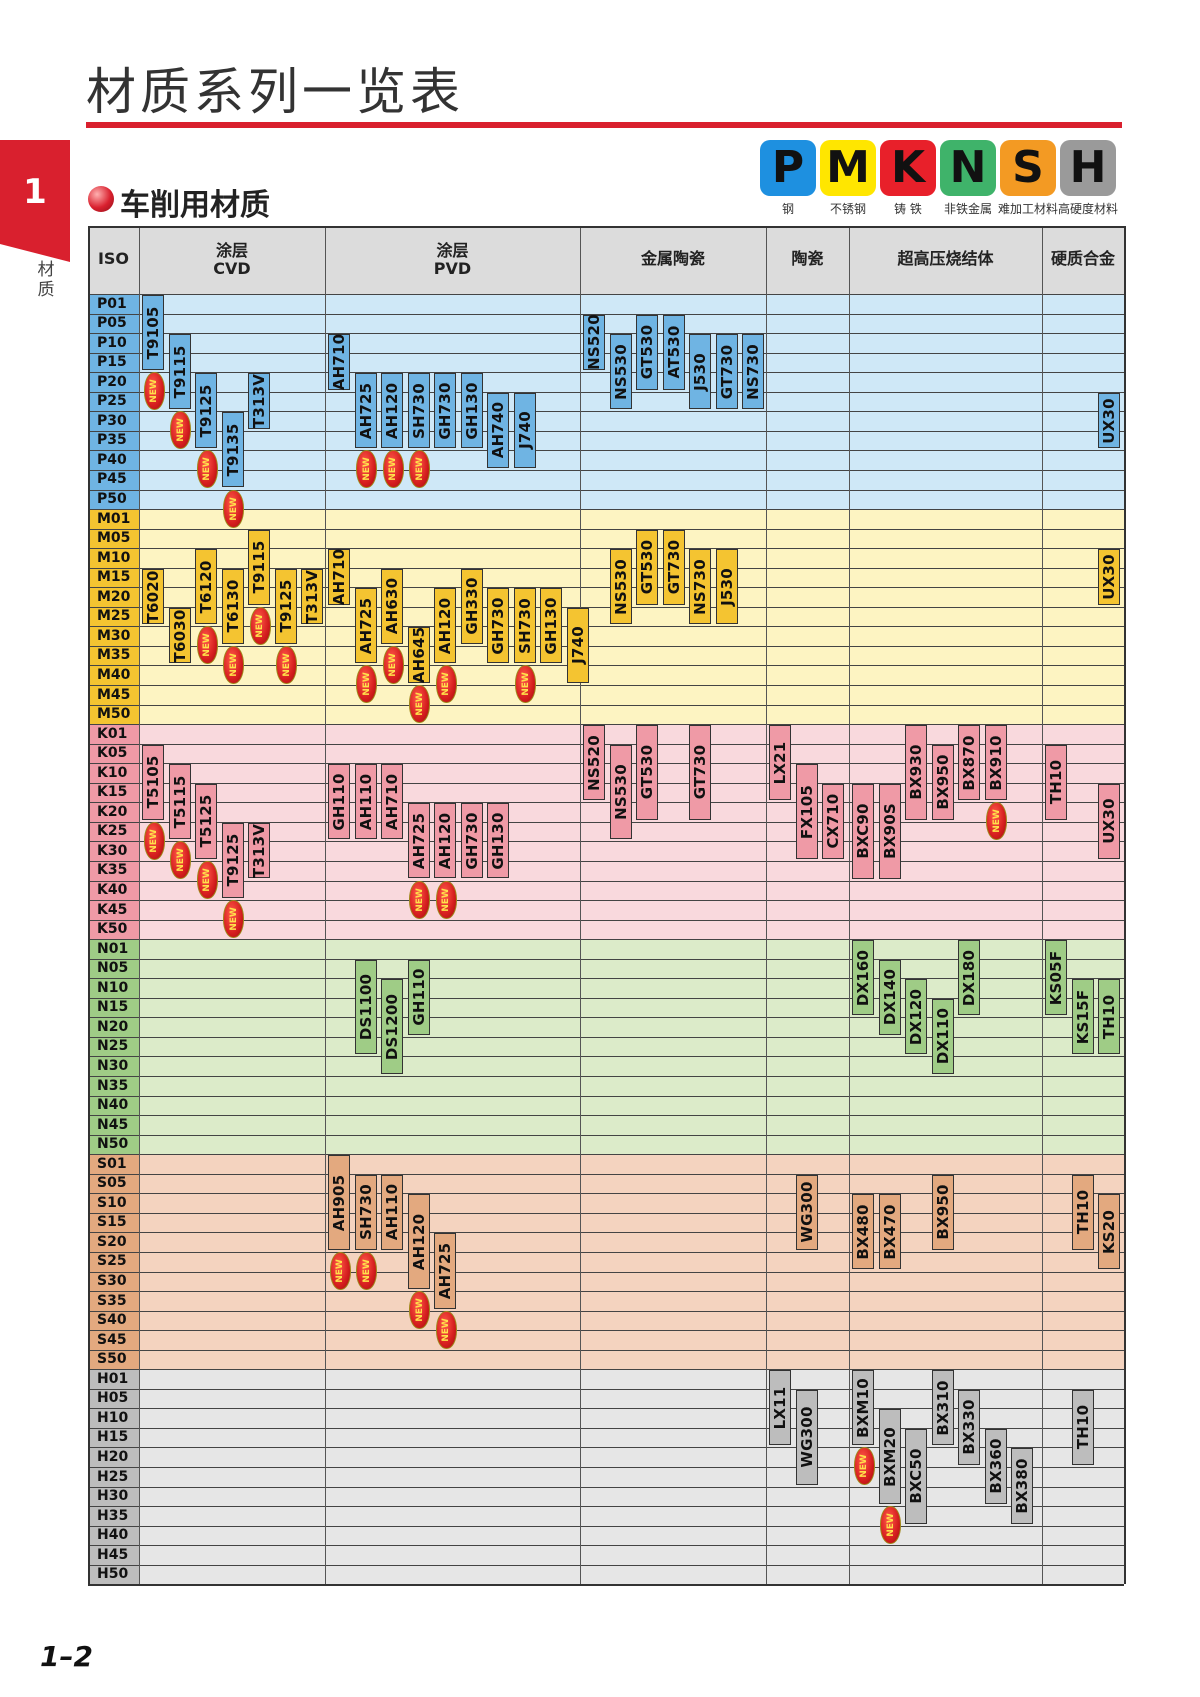 Image resolution: width=1200 pixels, height=1697 pixels. I want to click on grade-bar-dx180: DX180, so click(969, 978).